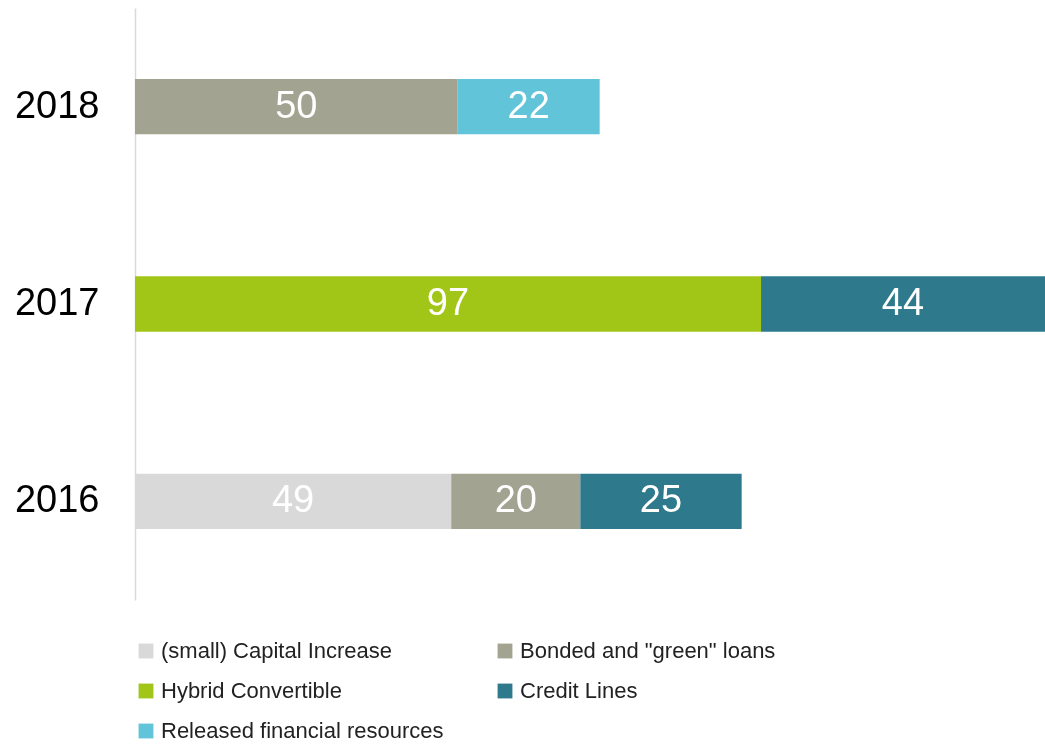 The width and height of the screenshot is (1045, 754). I want to click on data-label: 22, so click(528, 104).